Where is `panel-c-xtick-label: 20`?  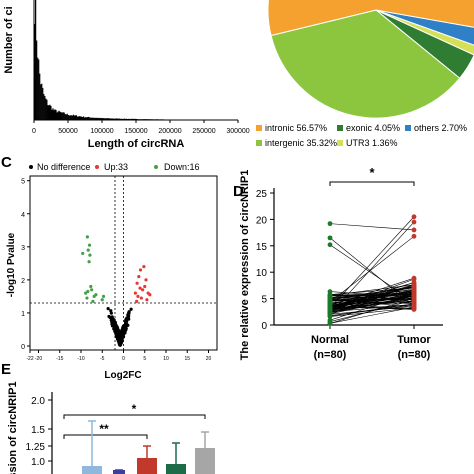
panel-c-xtick-label: 20 is located at coordinates (209, 359).